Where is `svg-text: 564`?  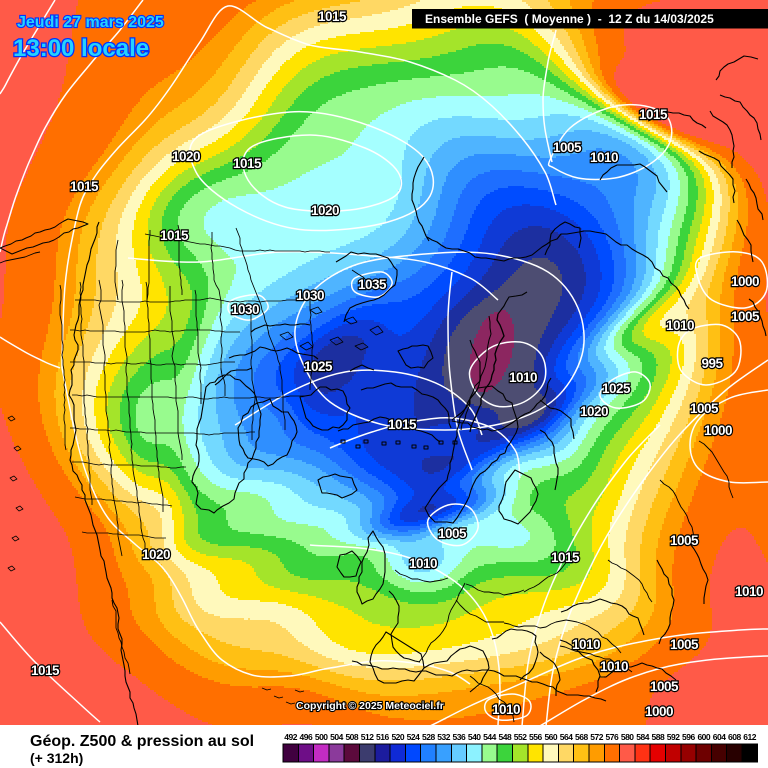 svg-text: 564 is located at coordinates (566, 737).